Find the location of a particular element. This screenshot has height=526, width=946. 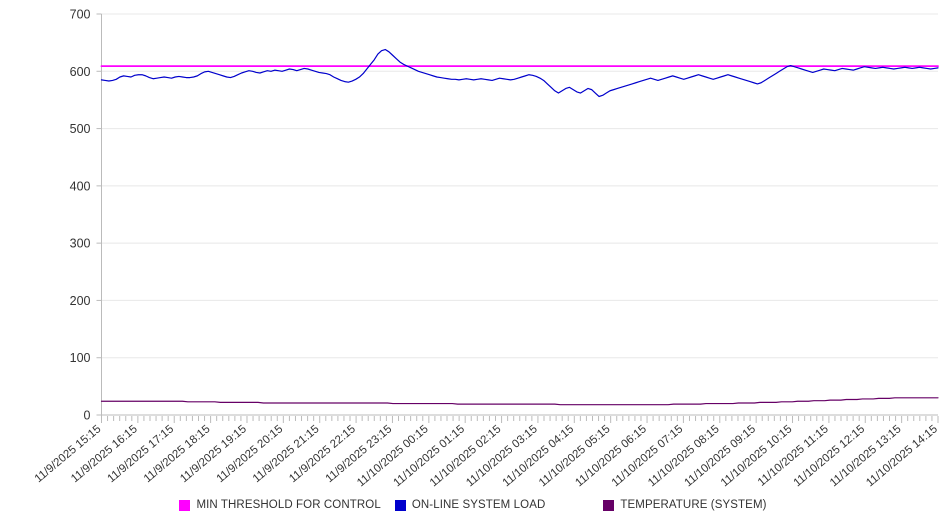

legend-label-on-line-system-load: ON-LINE SYSTEM LOAD is located at coordinates (478, 505).